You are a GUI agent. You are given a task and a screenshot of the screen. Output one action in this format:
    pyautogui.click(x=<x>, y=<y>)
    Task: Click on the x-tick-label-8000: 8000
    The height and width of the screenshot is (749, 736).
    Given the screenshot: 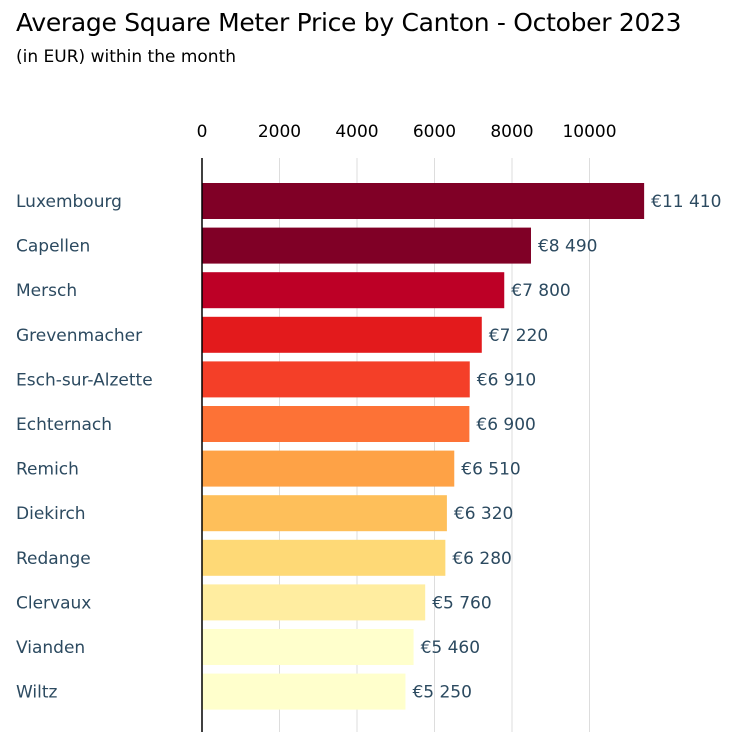 What is the action you would take?
    pyautogui.click(x=511, y=132)
    